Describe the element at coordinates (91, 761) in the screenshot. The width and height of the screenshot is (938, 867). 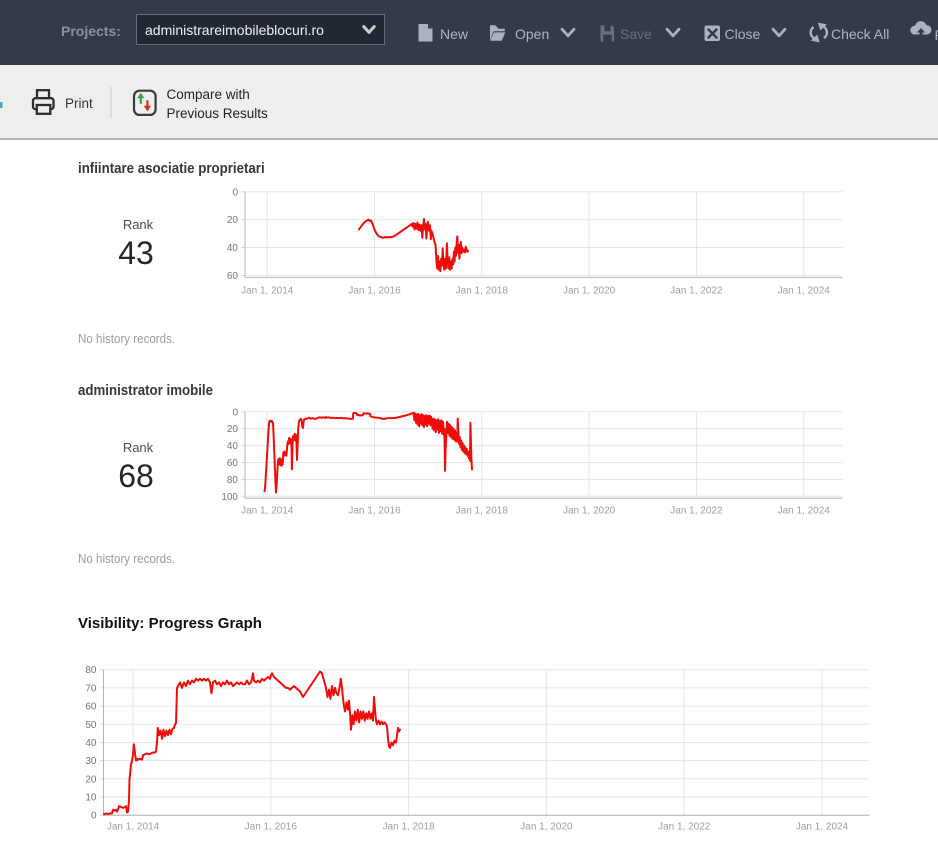
I see `svg-text: 30` at that location.